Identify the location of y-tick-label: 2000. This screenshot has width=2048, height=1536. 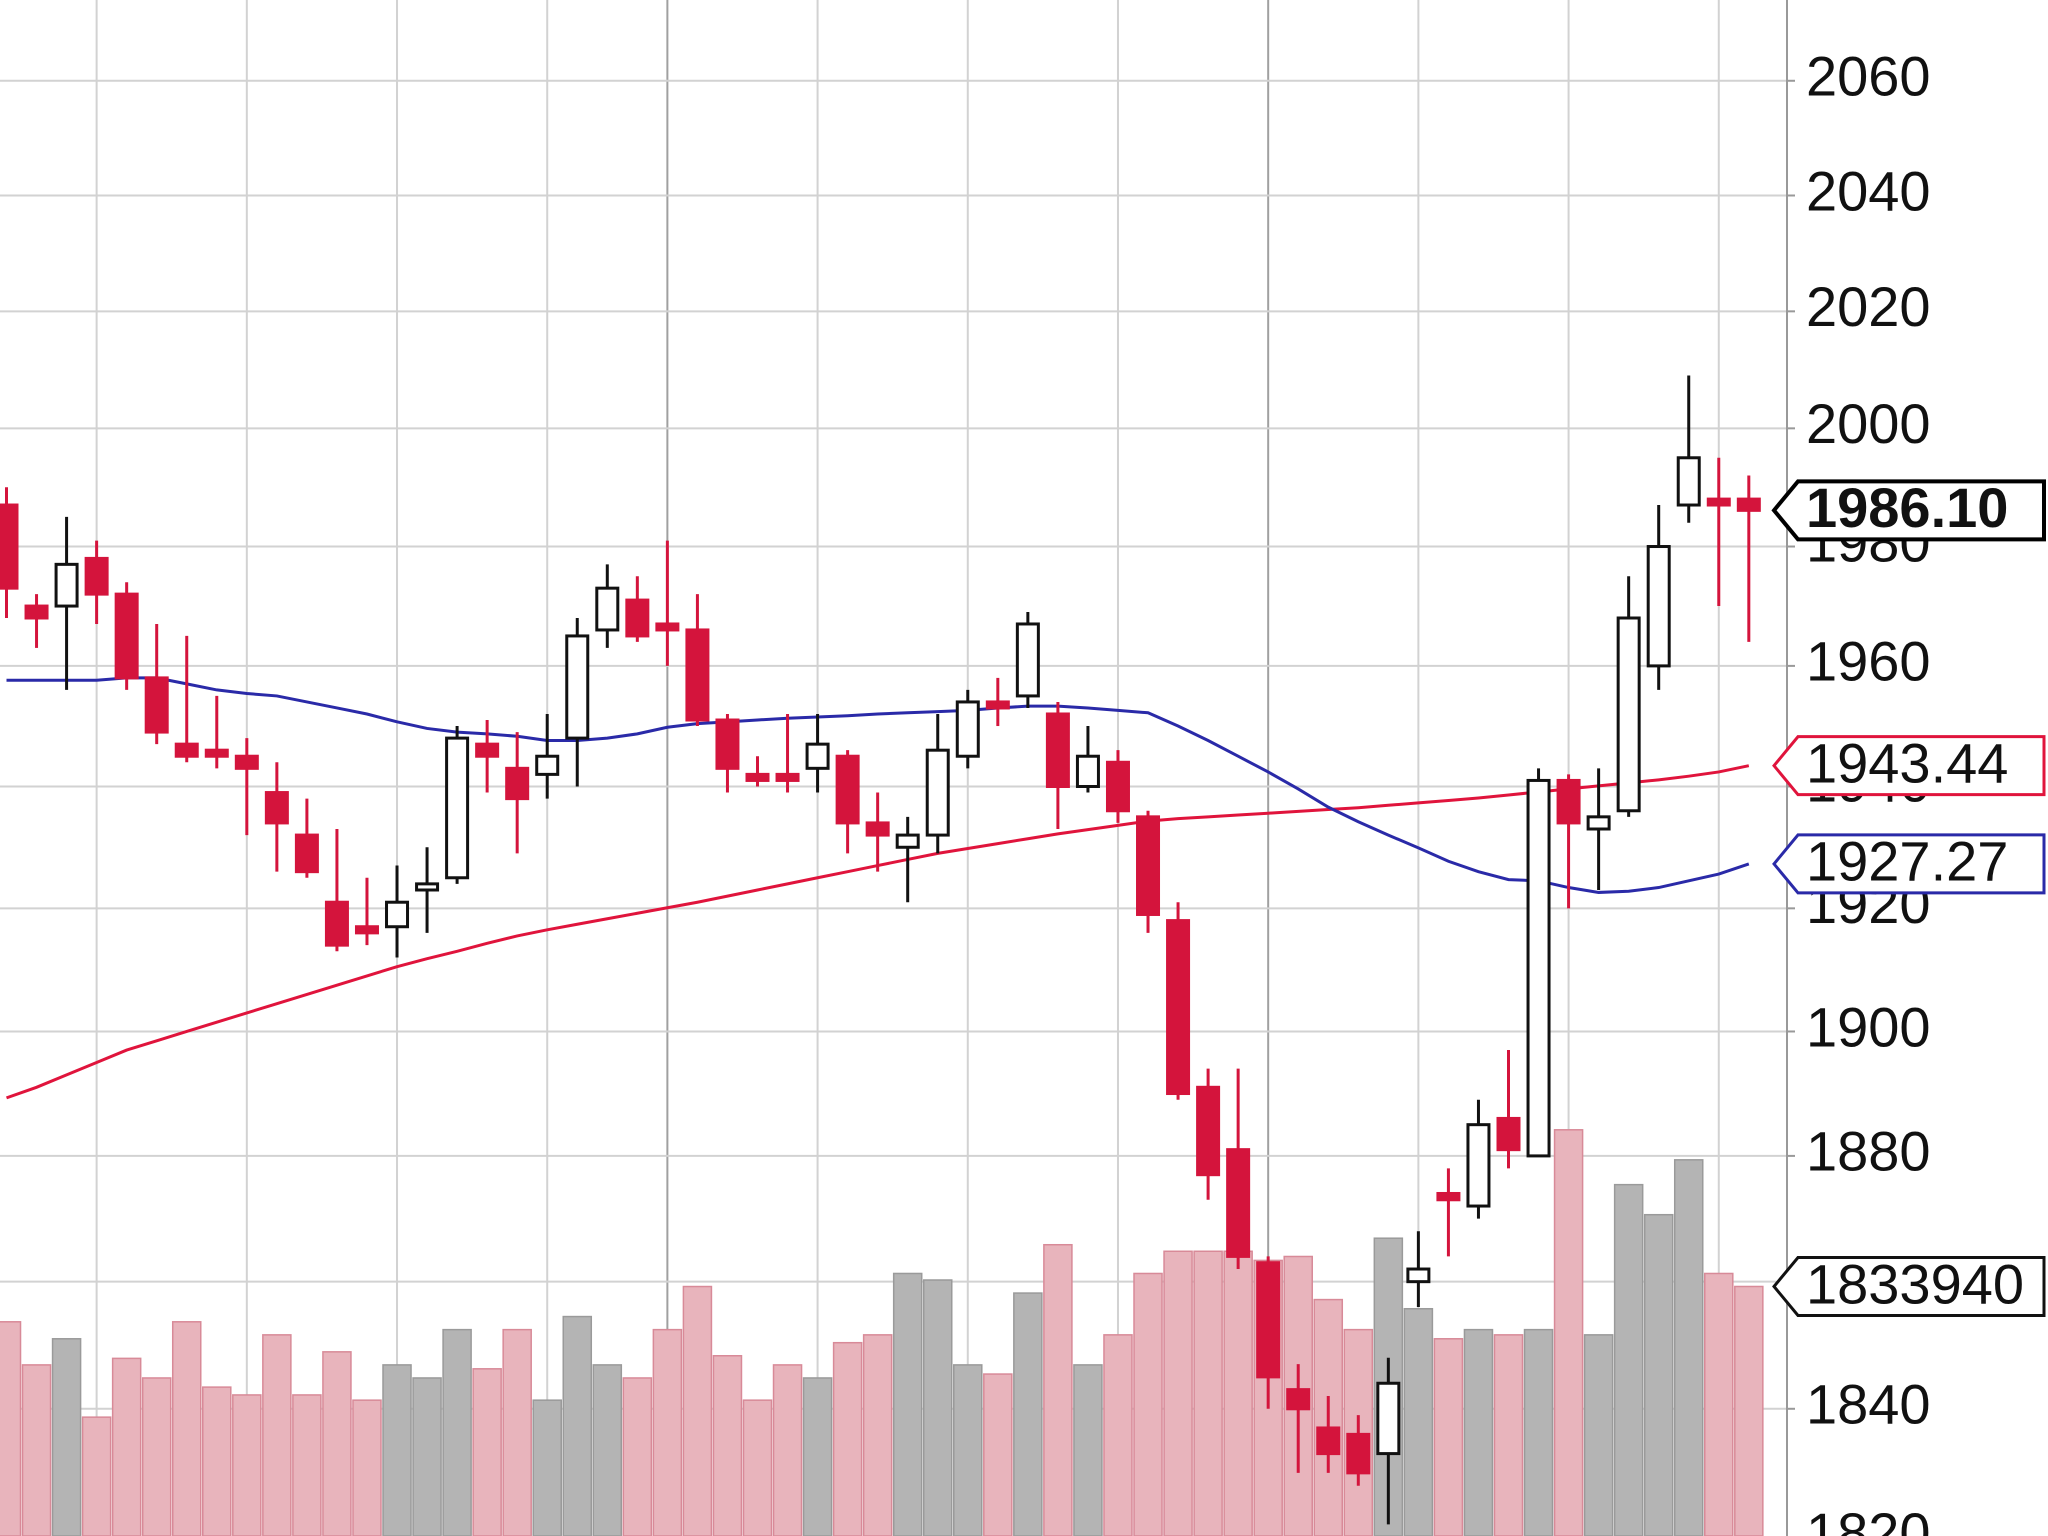
(1868, 423).